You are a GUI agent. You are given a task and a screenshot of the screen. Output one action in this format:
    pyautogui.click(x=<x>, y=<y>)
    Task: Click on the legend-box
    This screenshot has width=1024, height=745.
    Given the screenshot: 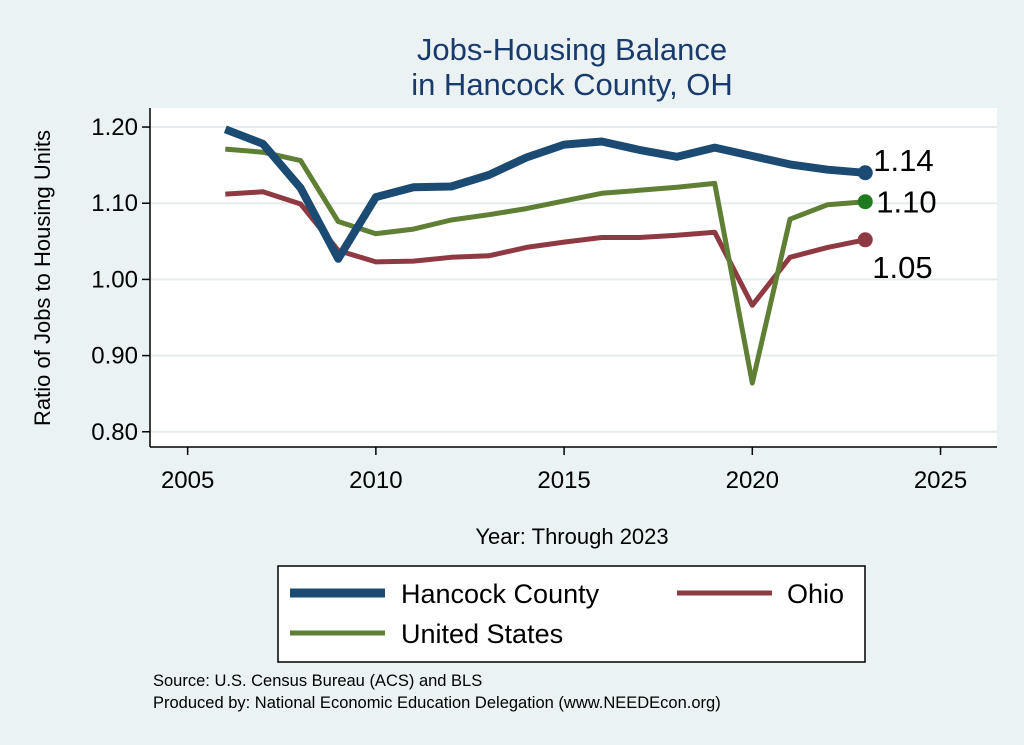 What is the action you would take?
    pyautogui.click(x=571, y=614)
    